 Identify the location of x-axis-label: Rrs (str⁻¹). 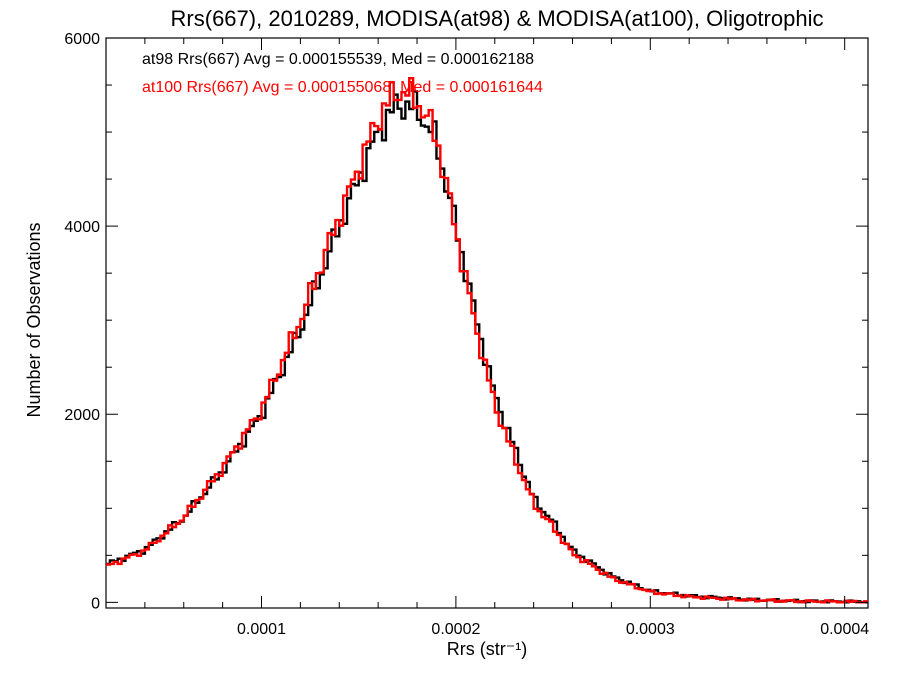
(487, 649).